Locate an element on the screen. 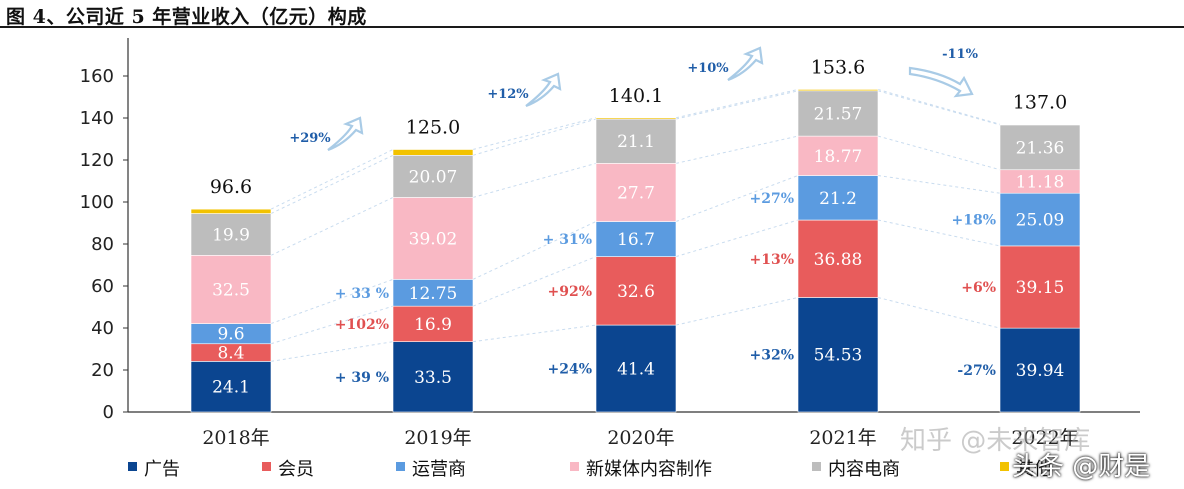  bar-新媒体内容制作-2021年 is located at coordinates (838, 155).